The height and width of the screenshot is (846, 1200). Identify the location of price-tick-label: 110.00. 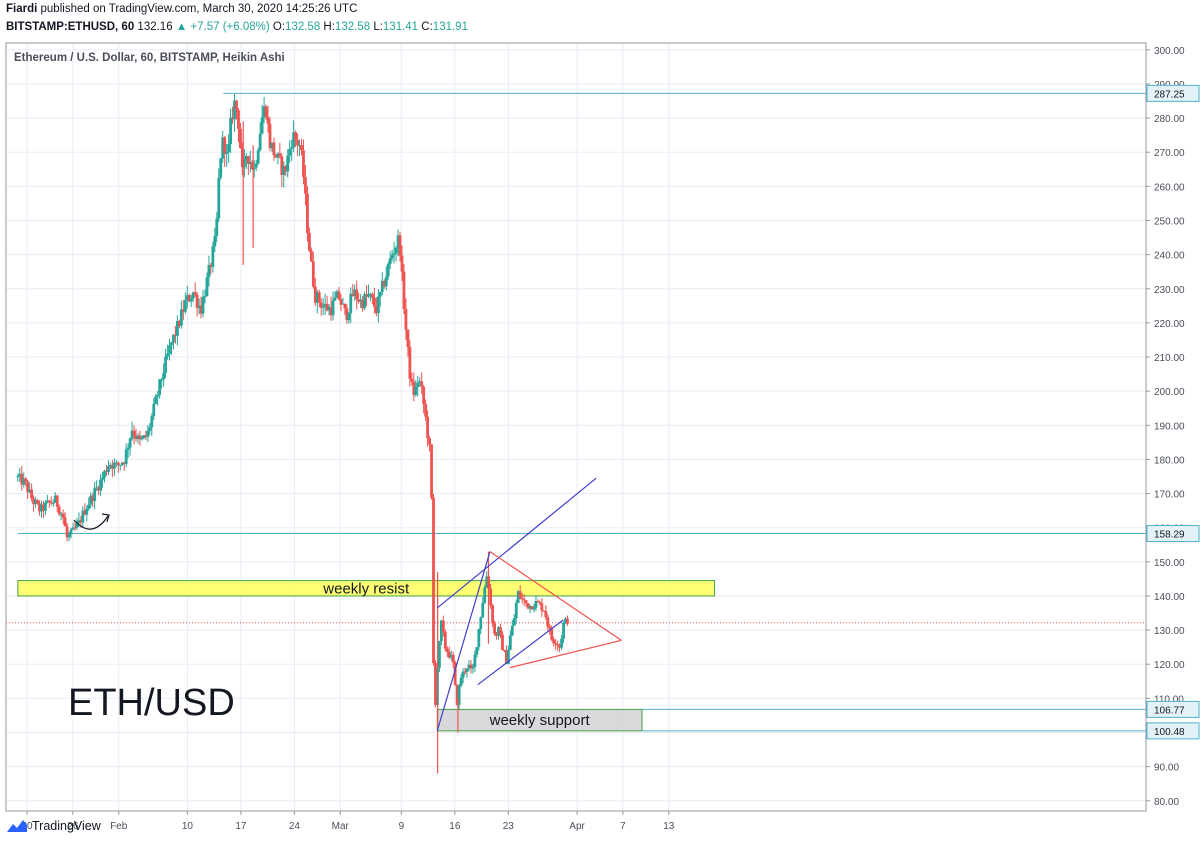
(1169, 699).